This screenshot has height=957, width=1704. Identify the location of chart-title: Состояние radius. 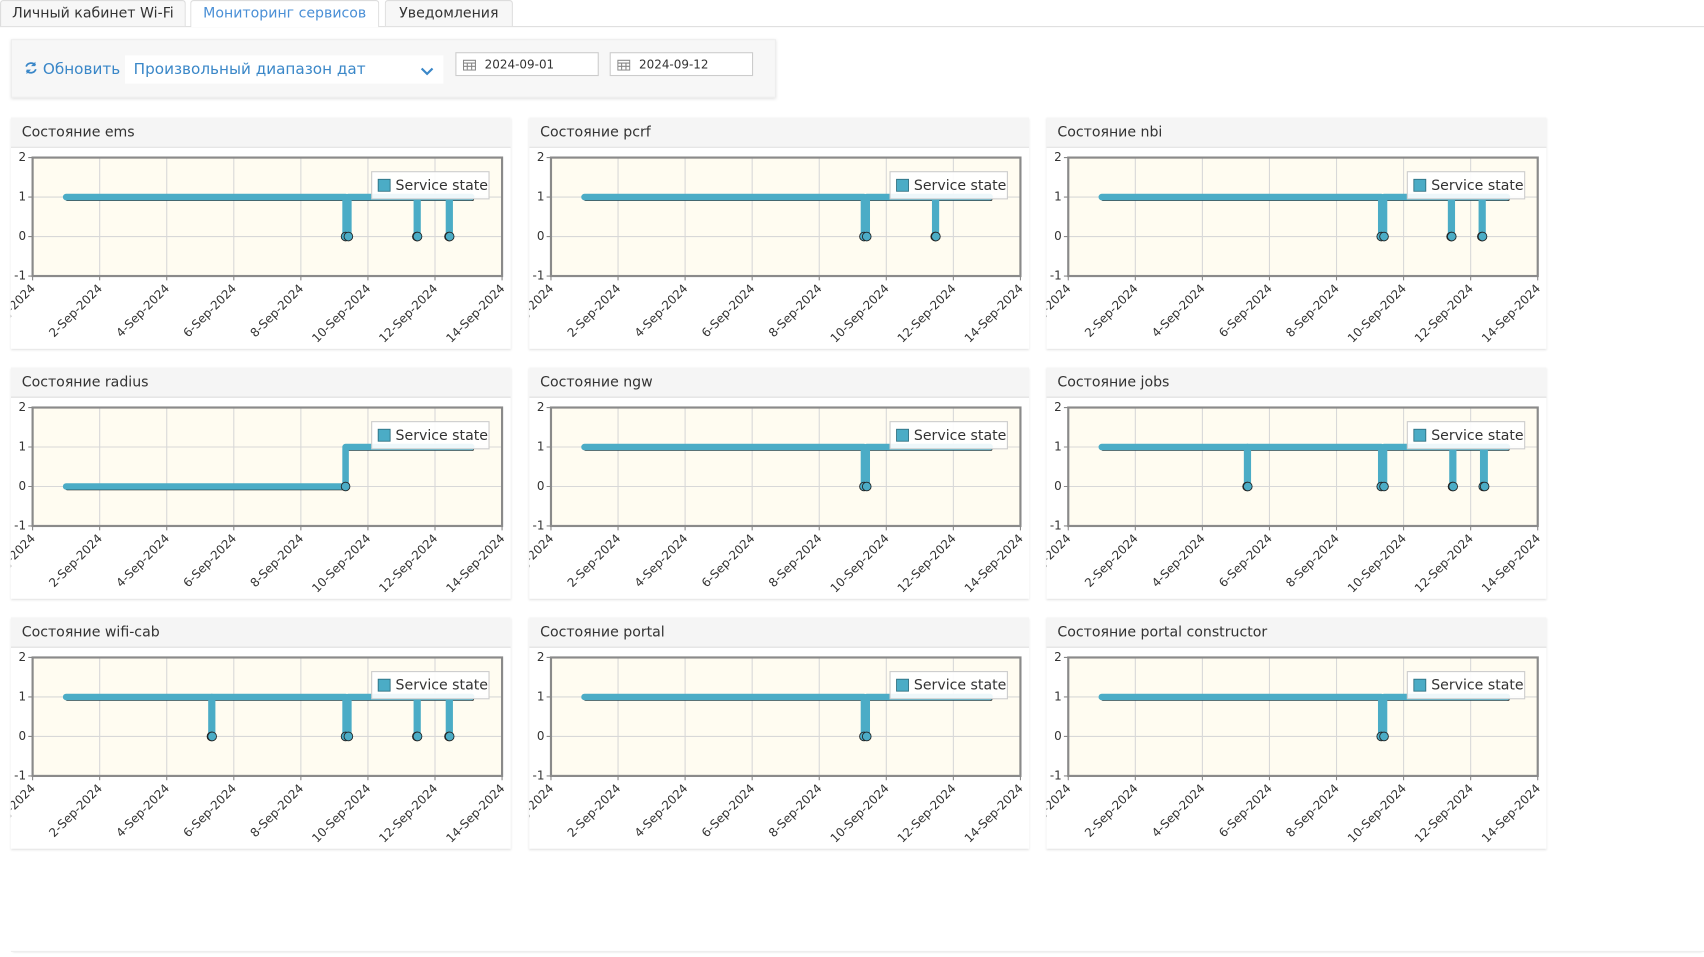
(85, 383).